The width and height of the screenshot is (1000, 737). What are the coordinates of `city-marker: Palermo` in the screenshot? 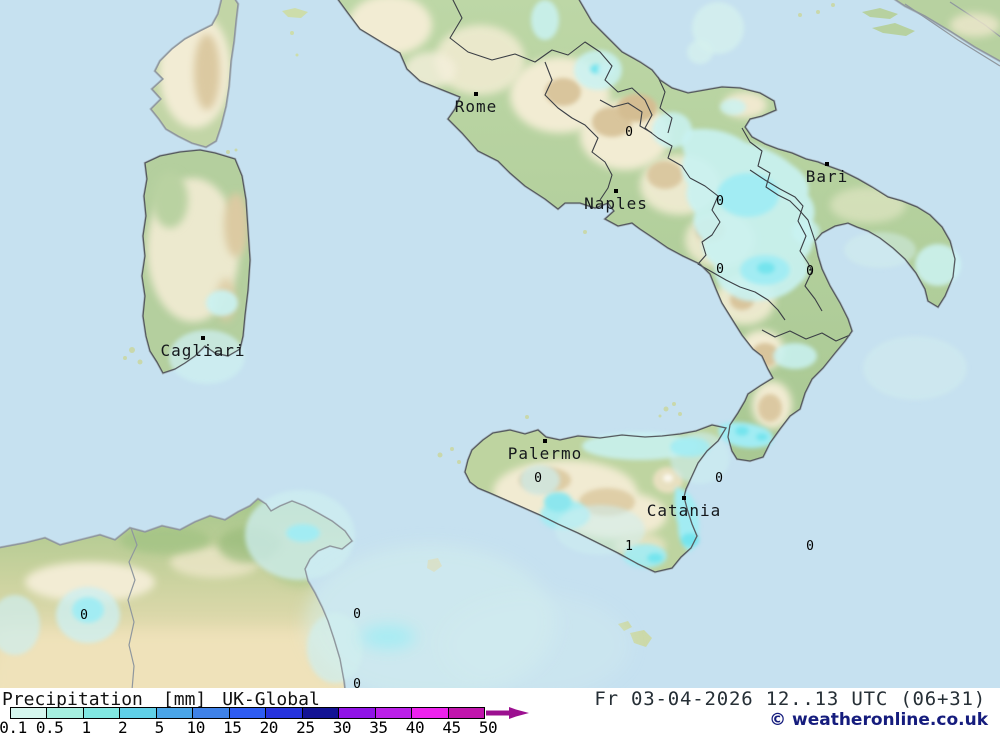 It's located at (545, 451).